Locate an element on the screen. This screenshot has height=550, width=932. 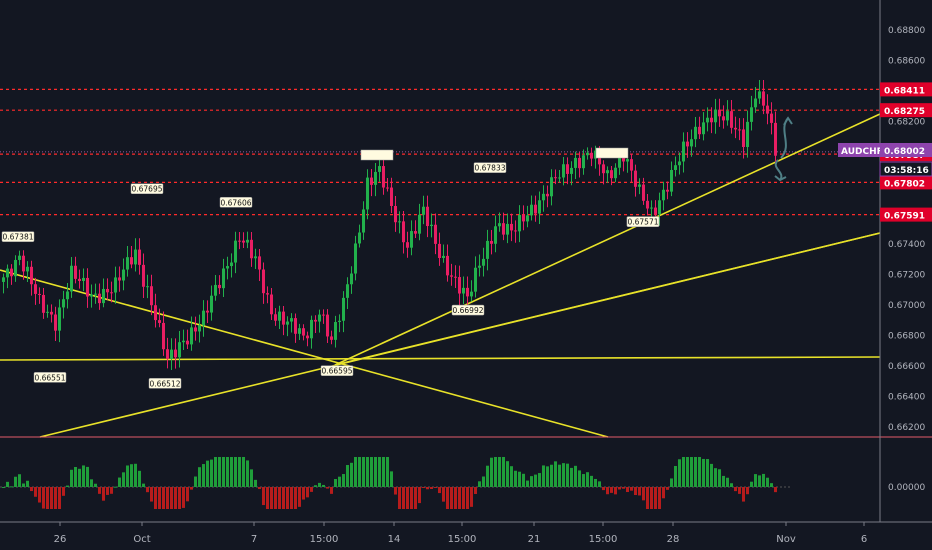
price-tick-label: 0.66800 is located at coordinates (906, 336).